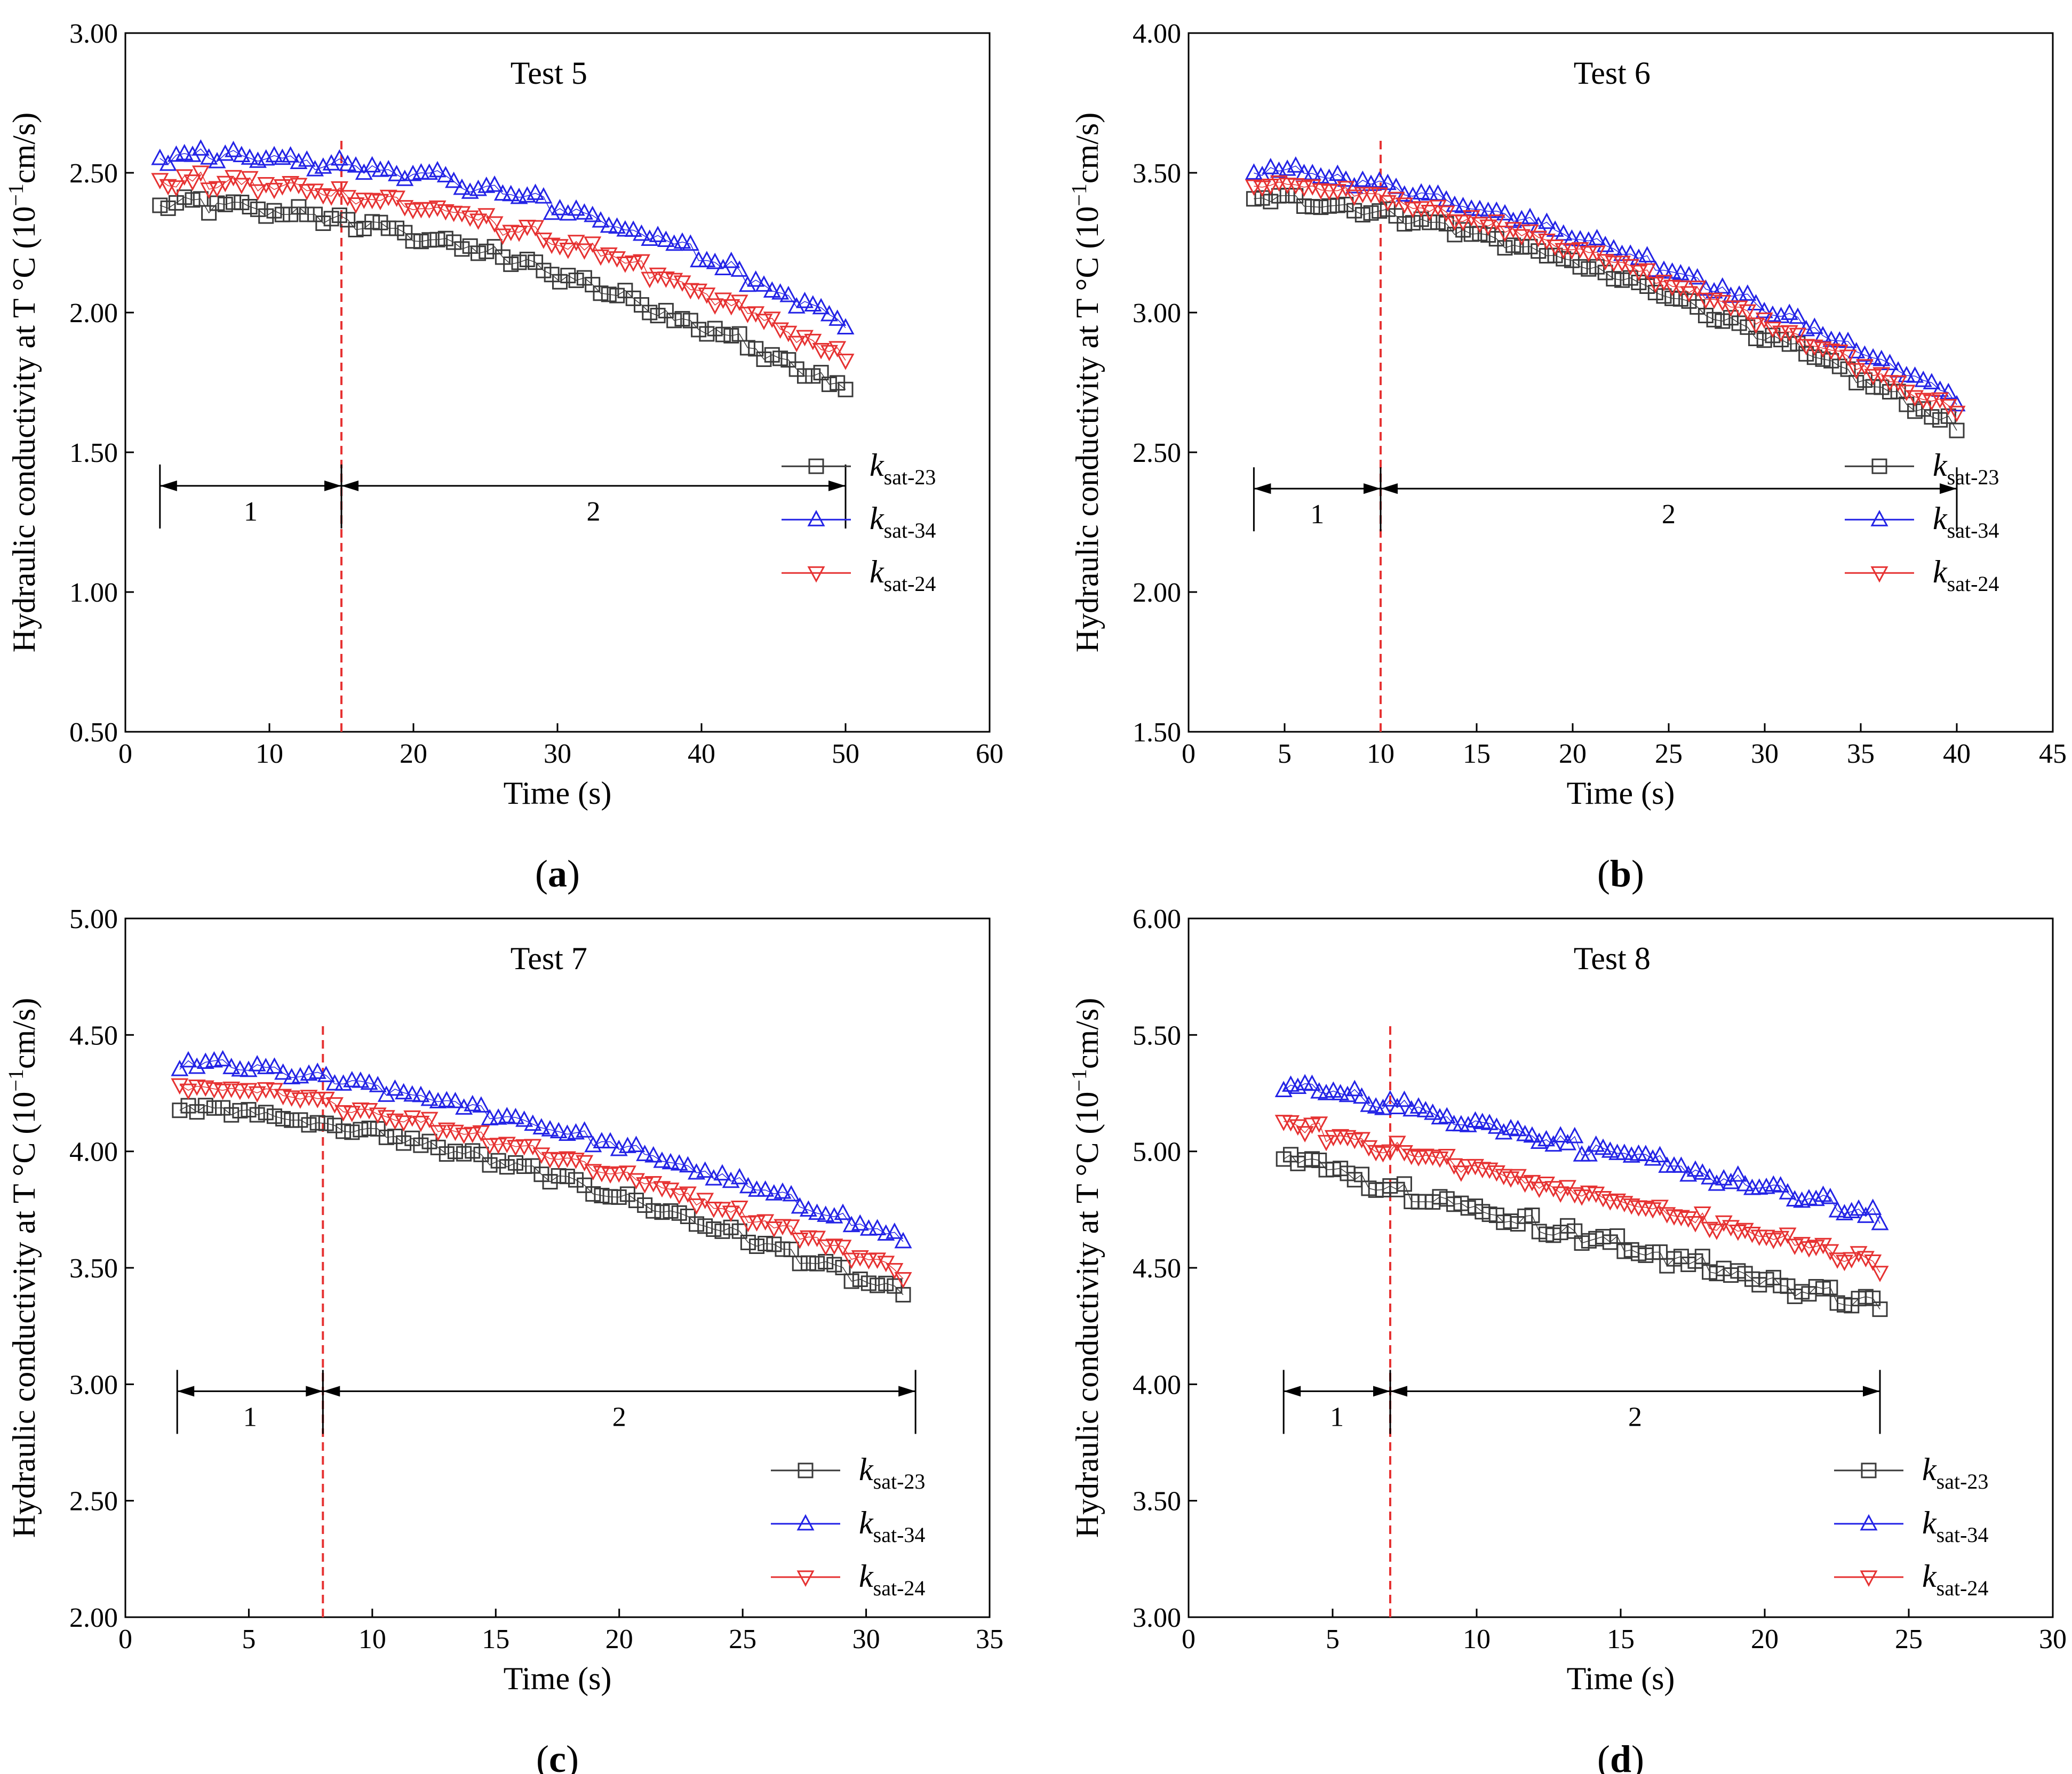  What do you see at coordinates (903, 469) in the screenshot?
I see `legend-label-sat-23: ksat-23` at bounding box center [903, 469].